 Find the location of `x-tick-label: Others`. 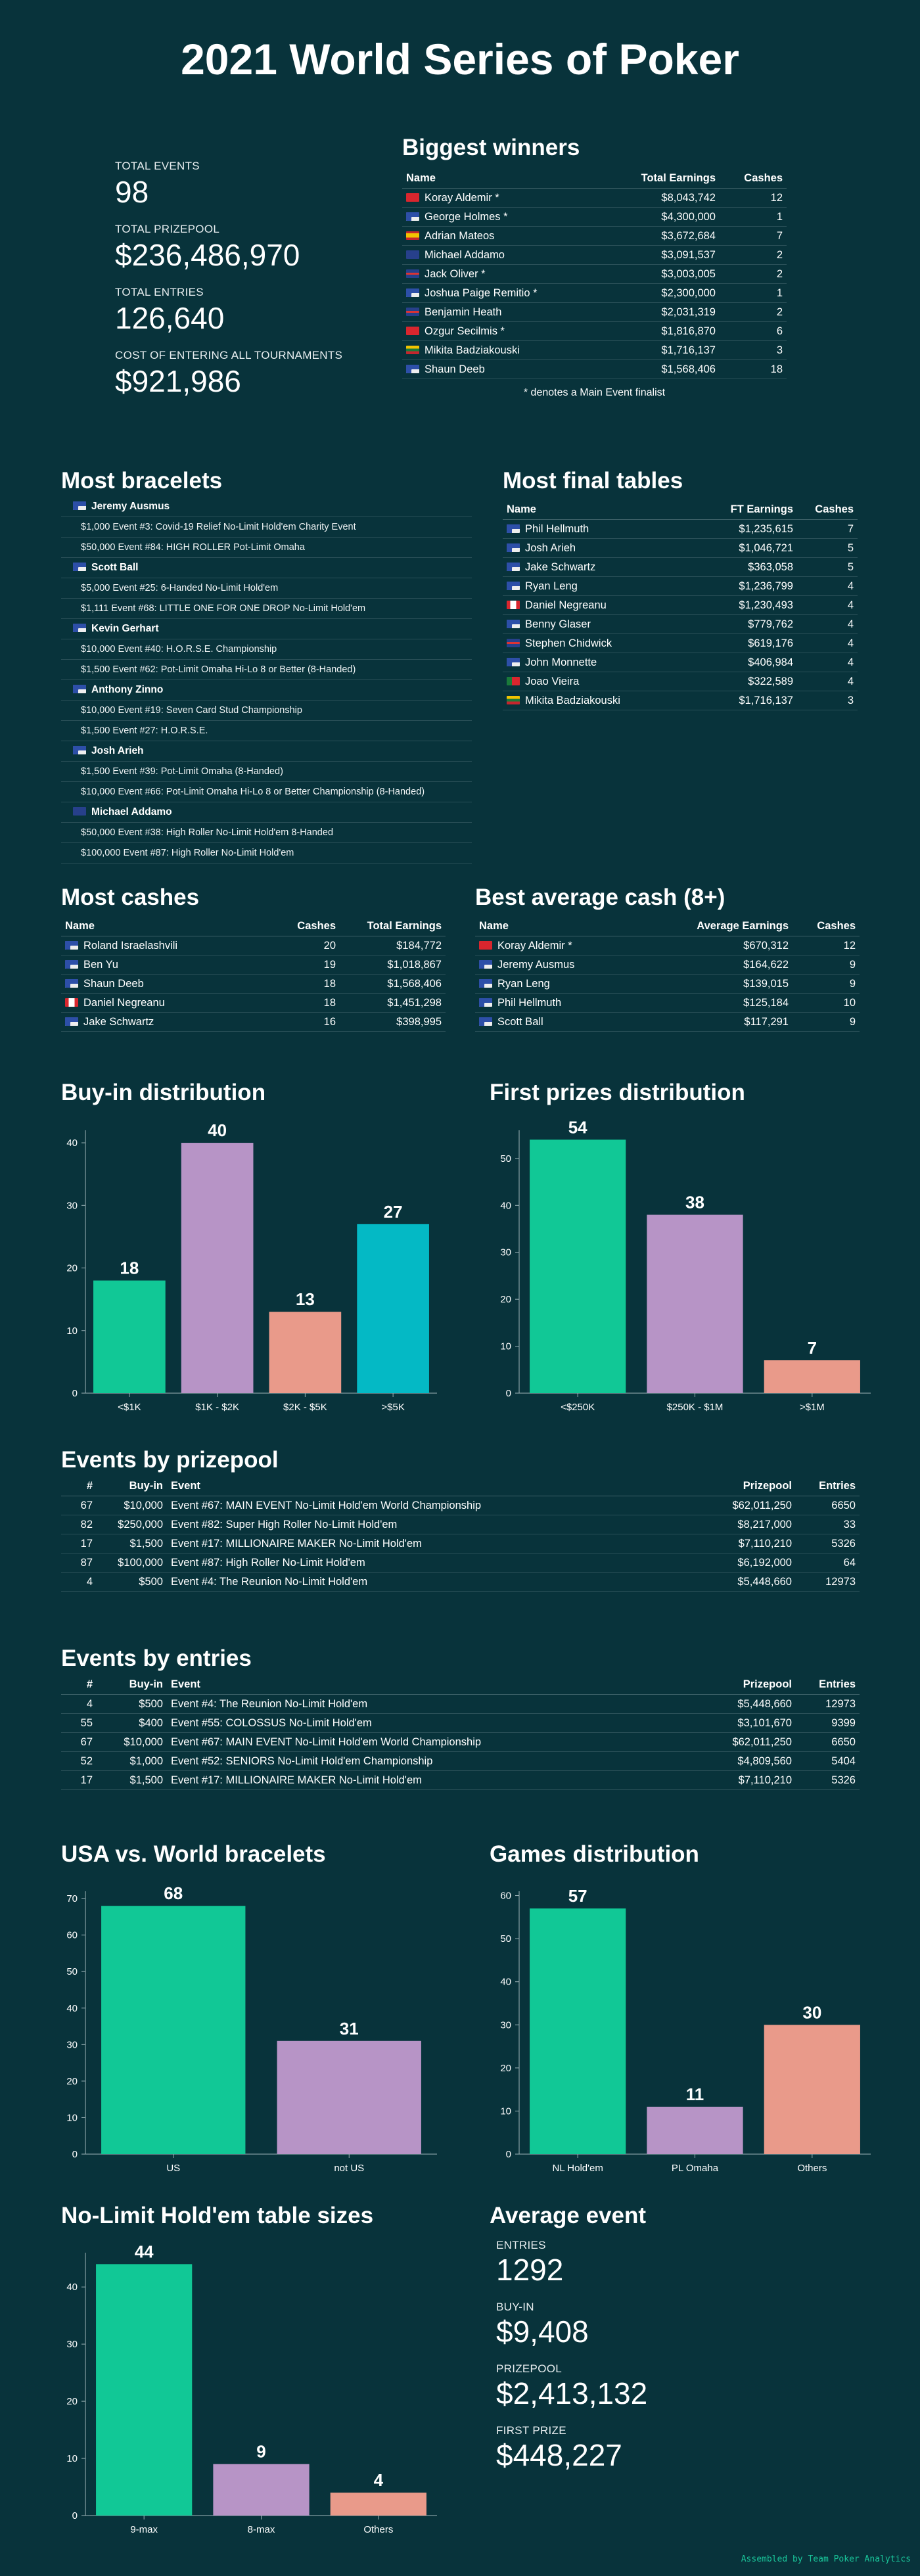

x-tick-label: Others is located at coordinates (378, 2529).